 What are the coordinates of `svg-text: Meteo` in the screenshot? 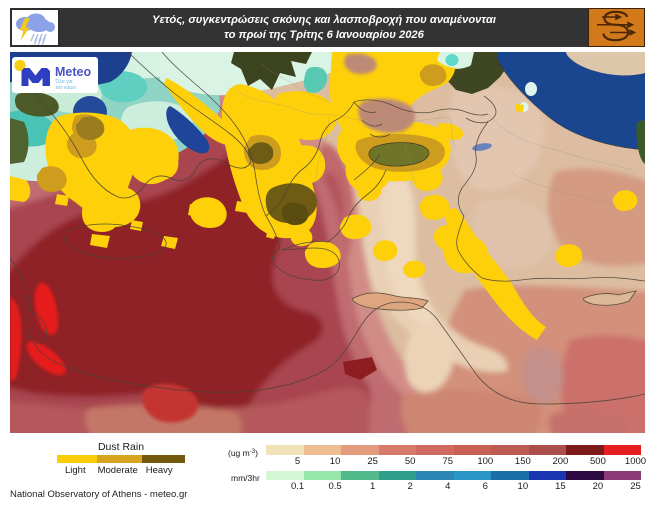 It's located at (73, 72).